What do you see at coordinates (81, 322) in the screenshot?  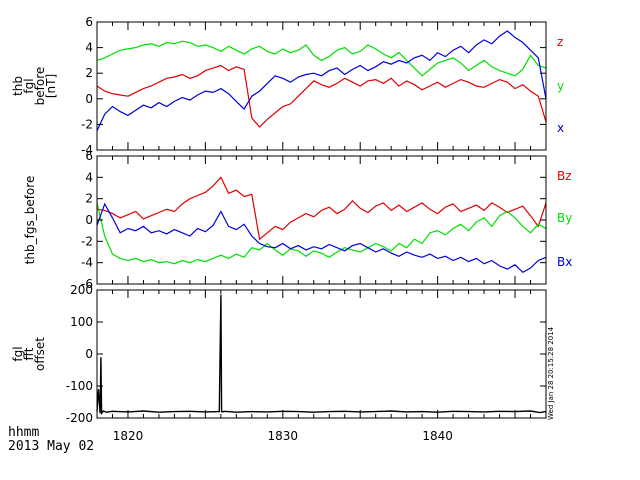 I see `y-tick-label: 100` at bounding box center [81, 322].